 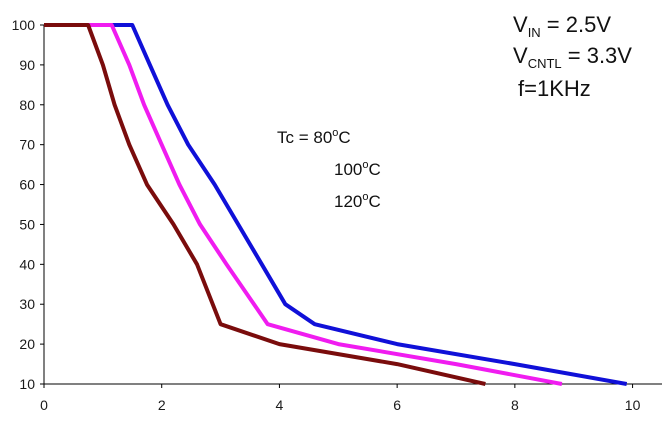 What do you see at coordinates (44, 405) in the screenshot?
I see `x-tick-label: 0` at bounding box center [44, 405].